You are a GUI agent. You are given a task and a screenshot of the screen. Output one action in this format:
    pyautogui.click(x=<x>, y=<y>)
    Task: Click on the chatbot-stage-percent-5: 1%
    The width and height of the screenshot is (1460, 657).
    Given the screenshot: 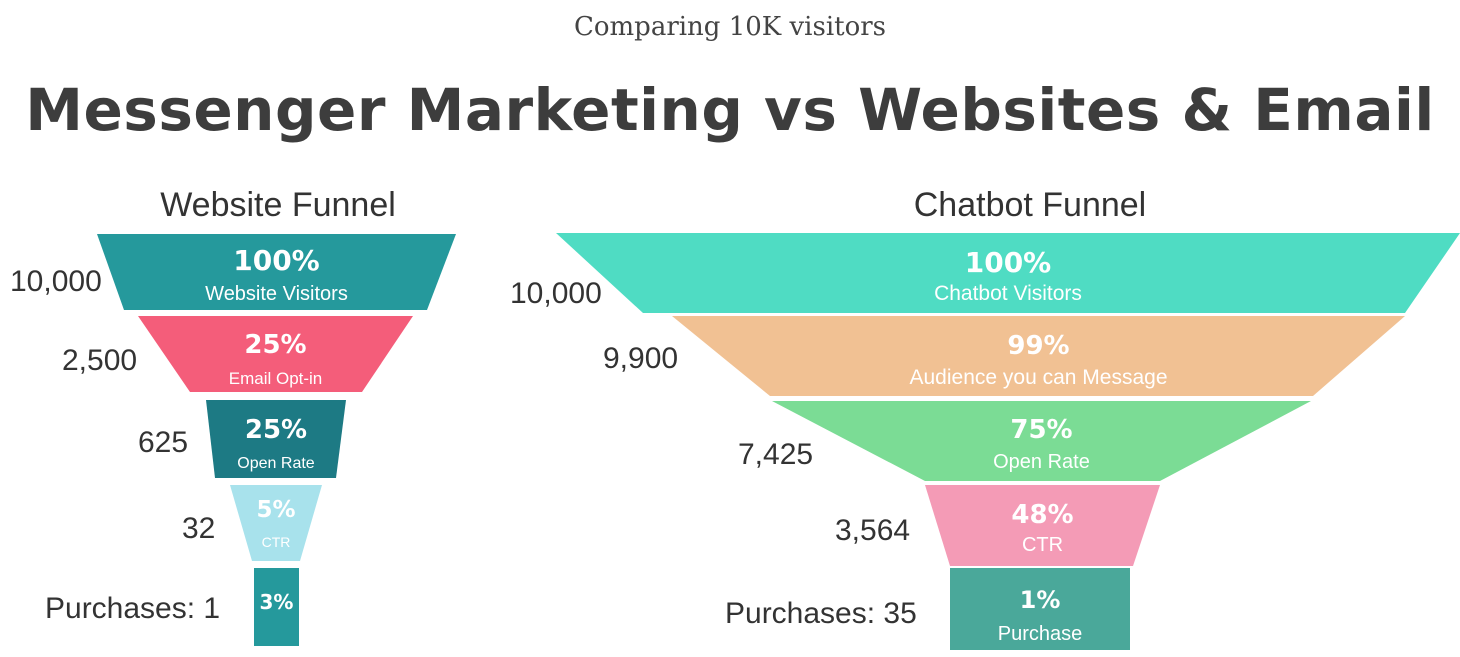 What is the action you would take?
    pyautogui.click(x=1040, y=600)
    